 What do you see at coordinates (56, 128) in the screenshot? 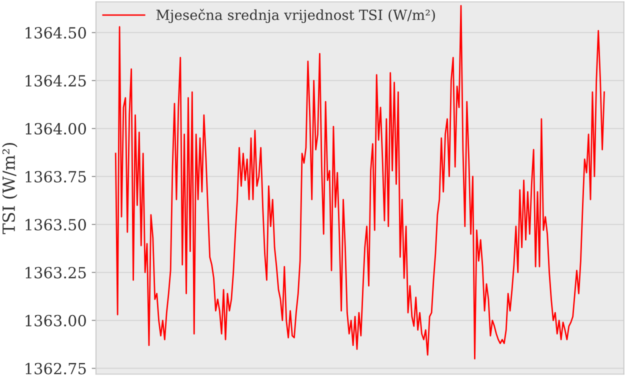
I see `y-tick-label: 1364.00` at bounding box center [56, 128].